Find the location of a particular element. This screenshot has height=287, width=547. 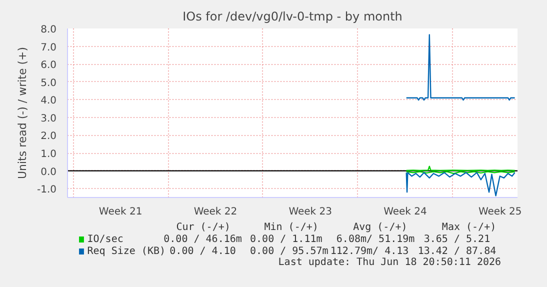

y-tick-label: 1.0 is located at coordinates (48, 154).